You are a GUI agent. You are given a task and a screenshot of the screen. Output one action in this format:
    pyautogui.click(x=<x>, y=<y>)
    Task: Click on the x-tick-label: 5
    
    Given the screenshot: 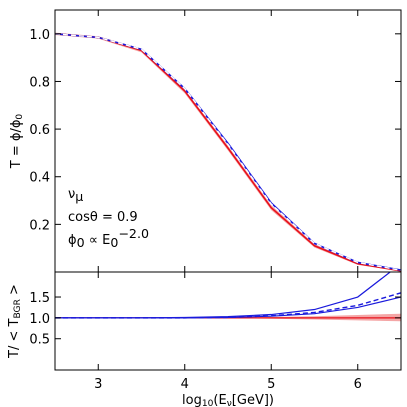 What is the action you would take?
    pyautogui.click(x=271, y=384)
    